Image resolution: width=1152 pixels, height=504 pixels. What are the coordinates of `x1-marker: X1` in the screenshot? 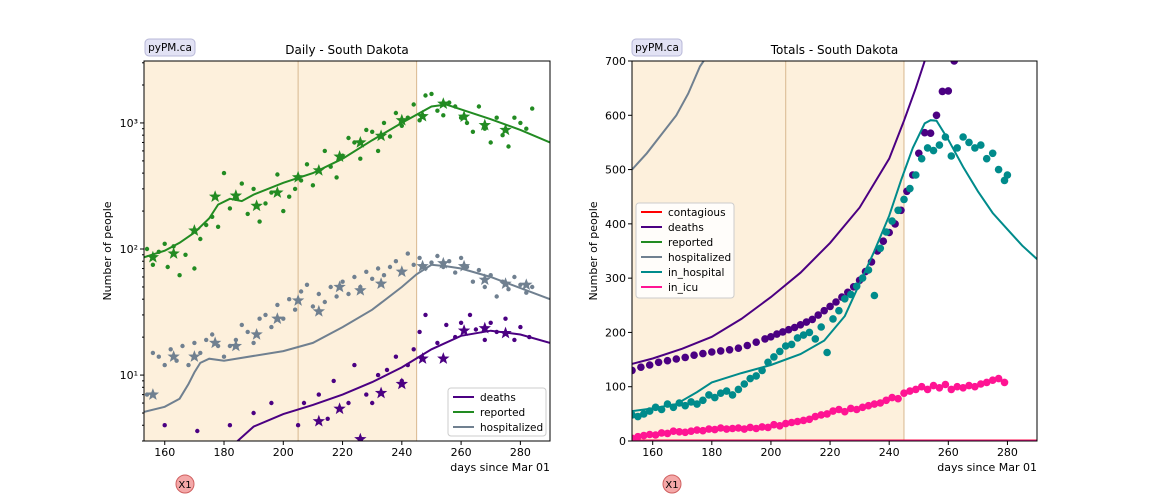 It's located at (672, 484).